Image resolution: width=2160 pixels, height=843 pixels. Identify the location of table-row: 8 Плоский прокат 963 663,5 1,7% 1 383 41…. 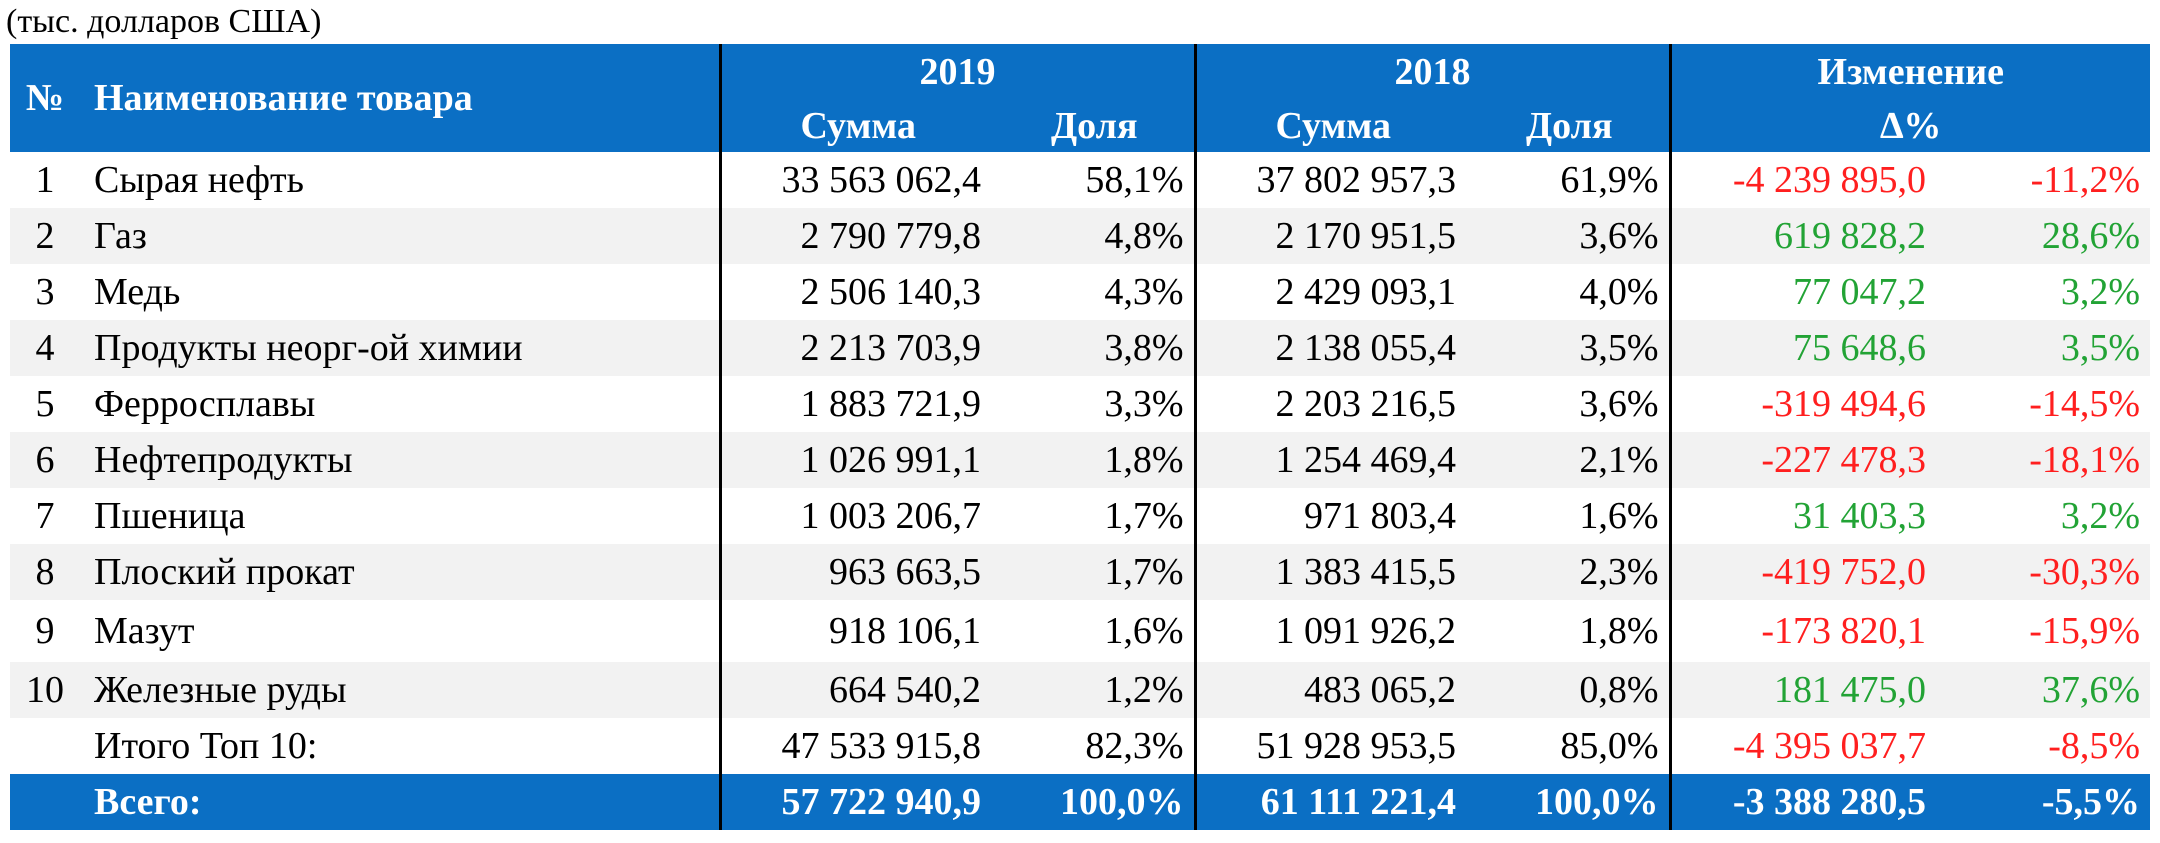
(1080, 572).